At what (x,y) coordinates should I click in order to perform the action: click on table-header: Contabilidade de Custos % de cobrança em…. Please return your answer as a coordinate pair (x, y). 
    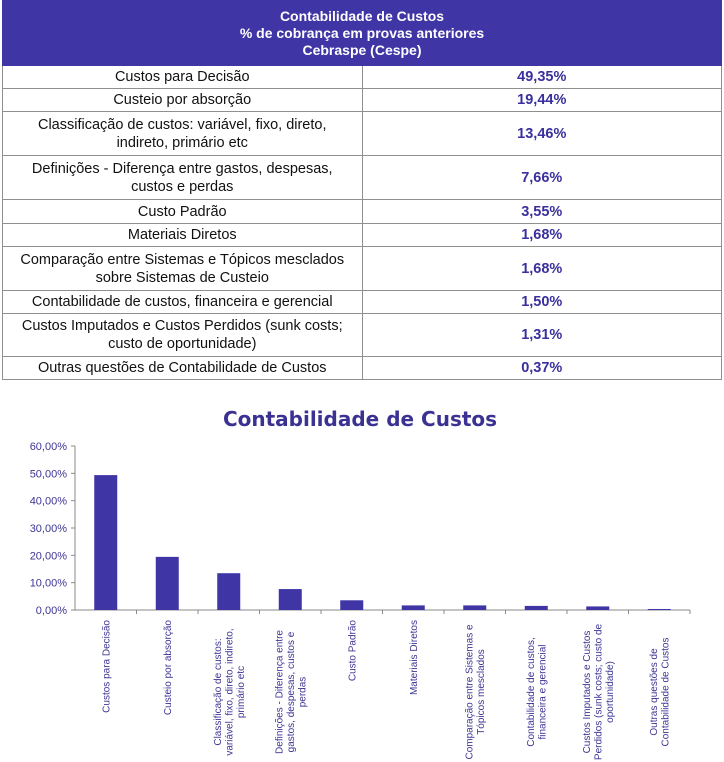
    Looking at the image, I should click on (362, 33).